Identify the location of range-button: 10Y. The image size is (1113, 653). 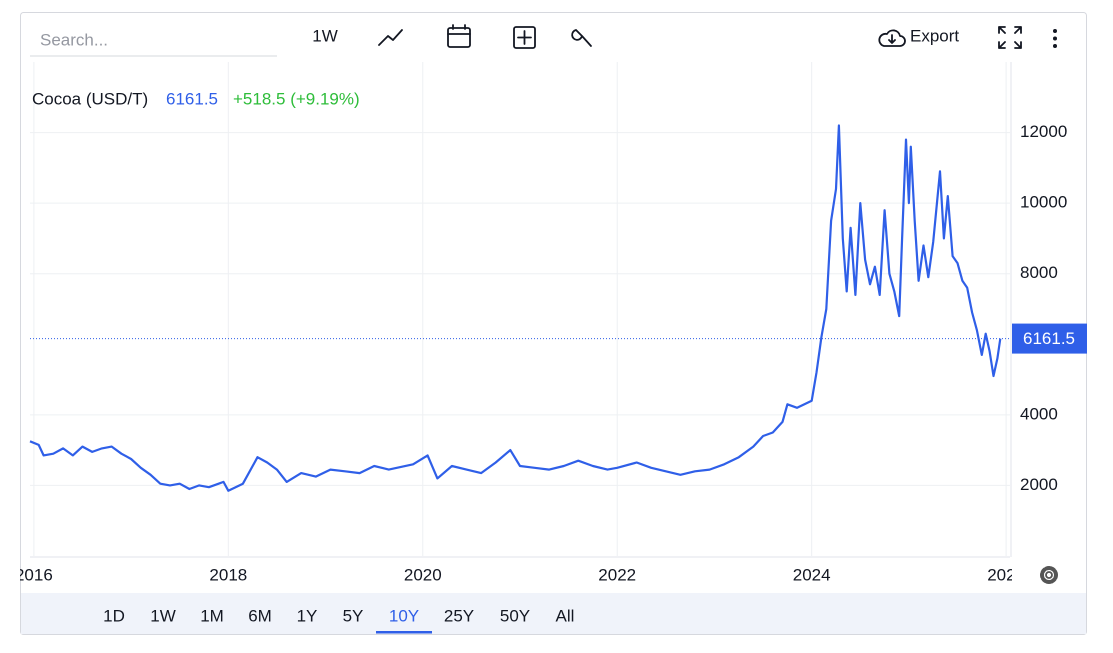
(404, 615).